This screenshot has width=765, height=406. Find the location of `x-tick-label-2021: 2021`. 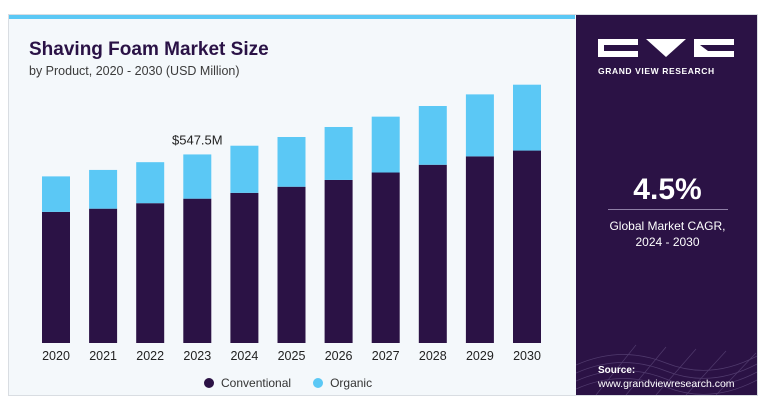

x-tick-label-2021: 2021 is located at coordinates (103, 356).